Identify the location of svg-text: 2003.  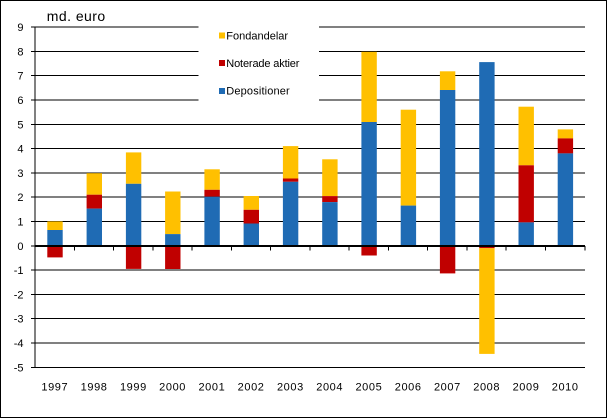
(290, 387).